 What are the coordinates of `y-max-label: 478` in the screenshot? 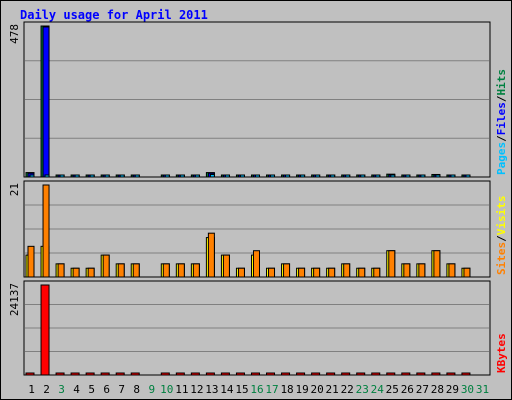 It's located at (14, 34).